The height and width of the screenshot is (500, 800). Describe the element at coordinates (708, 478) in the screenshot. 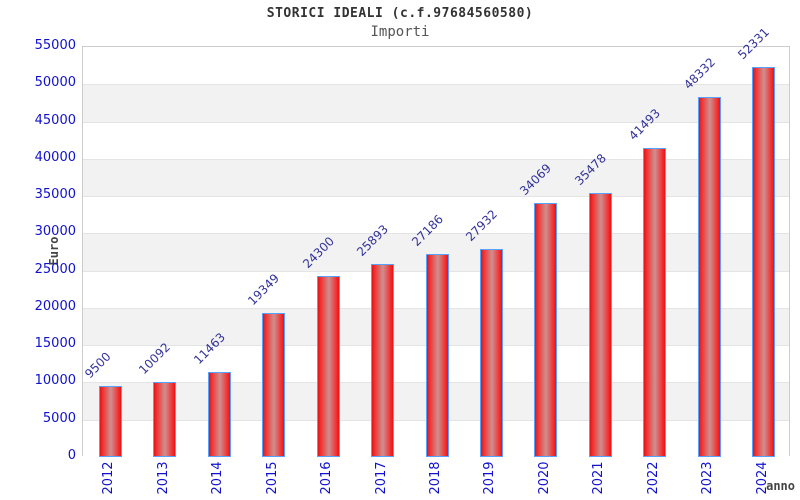

I see `x-tick-label: 2023` at that location.